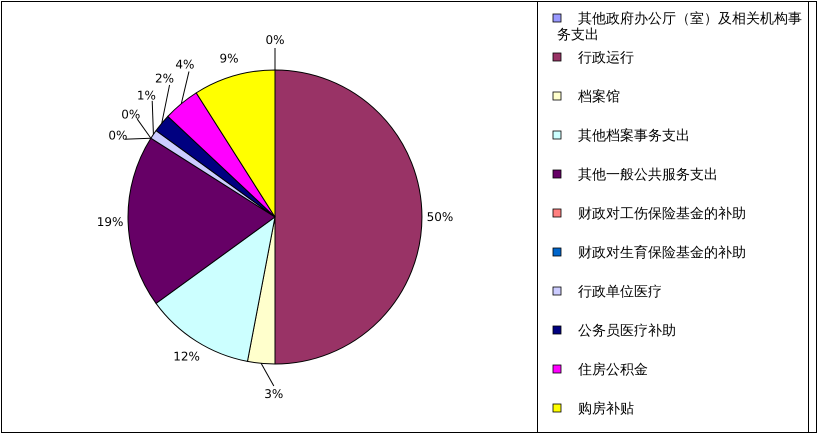 The width and height of the screenshot is (819, 436). What do you see at coordinates (648, 175) in the screenshot?
I see `legend-label: 其他一般公共服务支出` at bounding box center [648, 175].